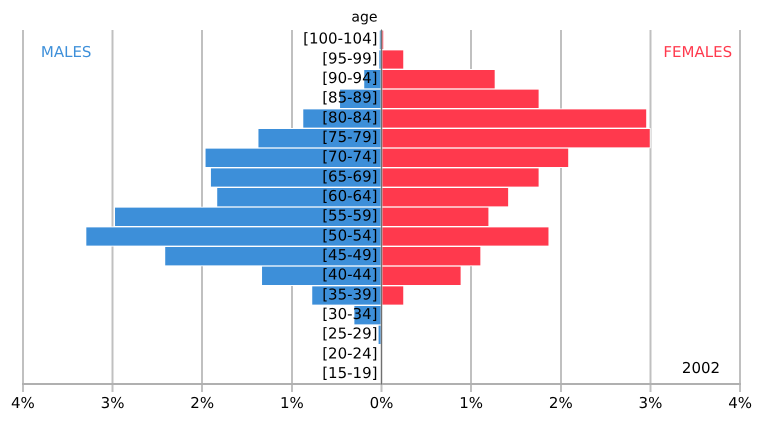  Describe the element at coordinates (350, 58) in the screenshot. I see `y-tick-label: [95-99]` at that location.